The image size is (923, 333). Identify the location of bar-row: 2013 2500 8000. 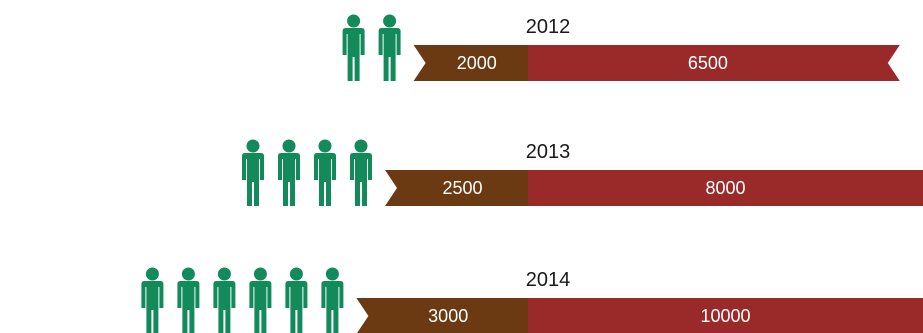
(582, 172).